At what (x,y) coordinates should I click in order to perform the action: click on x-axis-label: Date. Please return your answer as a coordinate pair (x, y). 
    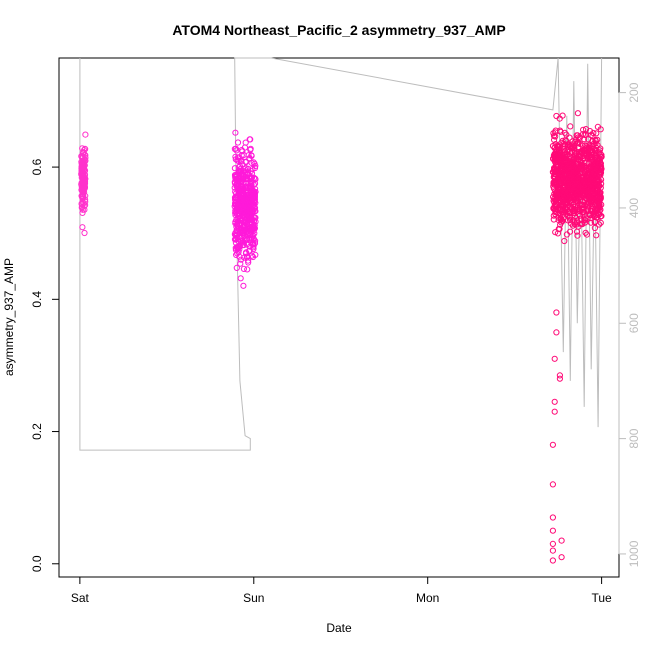
    Looking at the image, I should click on (339, 628).